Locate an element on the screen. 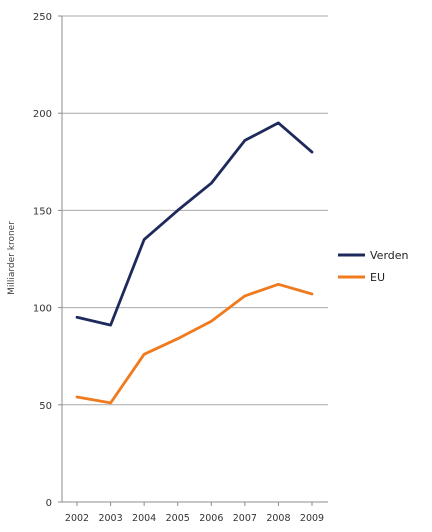  x-tick-labels: 2002 2003 2004 2005 2006 2007 2008 2009 is located at coordinates (194, 518).